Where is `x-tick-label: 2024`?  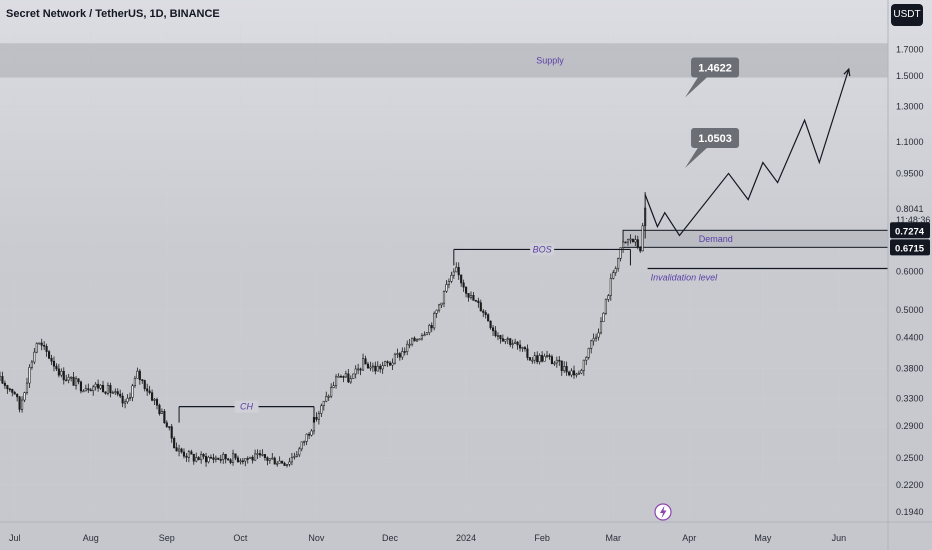 x-tick-label: 2024 is located at coordinates (466, 538).